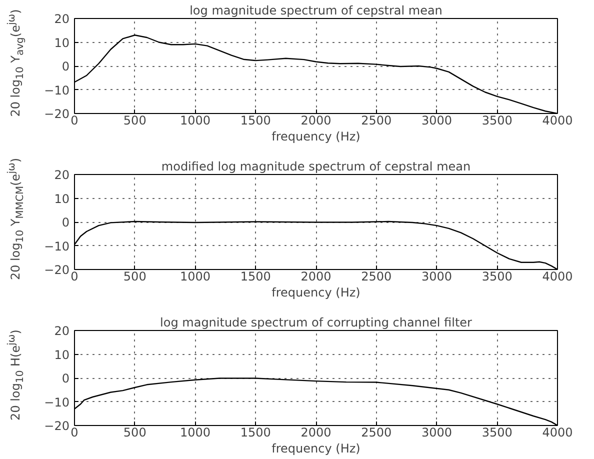 The image size is (594, 459). Describe the element at coordinates (316, 167) in the screenshot. I see `chart-title: modified log magnitude spectrum of cepstral mean` at that location.